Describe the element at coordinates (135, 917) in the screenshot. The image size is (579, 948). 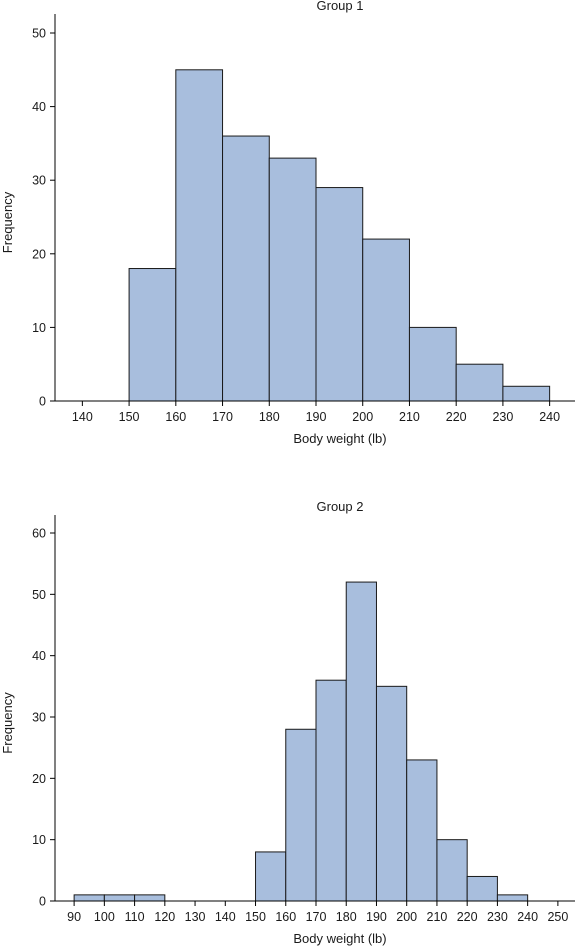
I see `x-tick-label: 110` at that location.